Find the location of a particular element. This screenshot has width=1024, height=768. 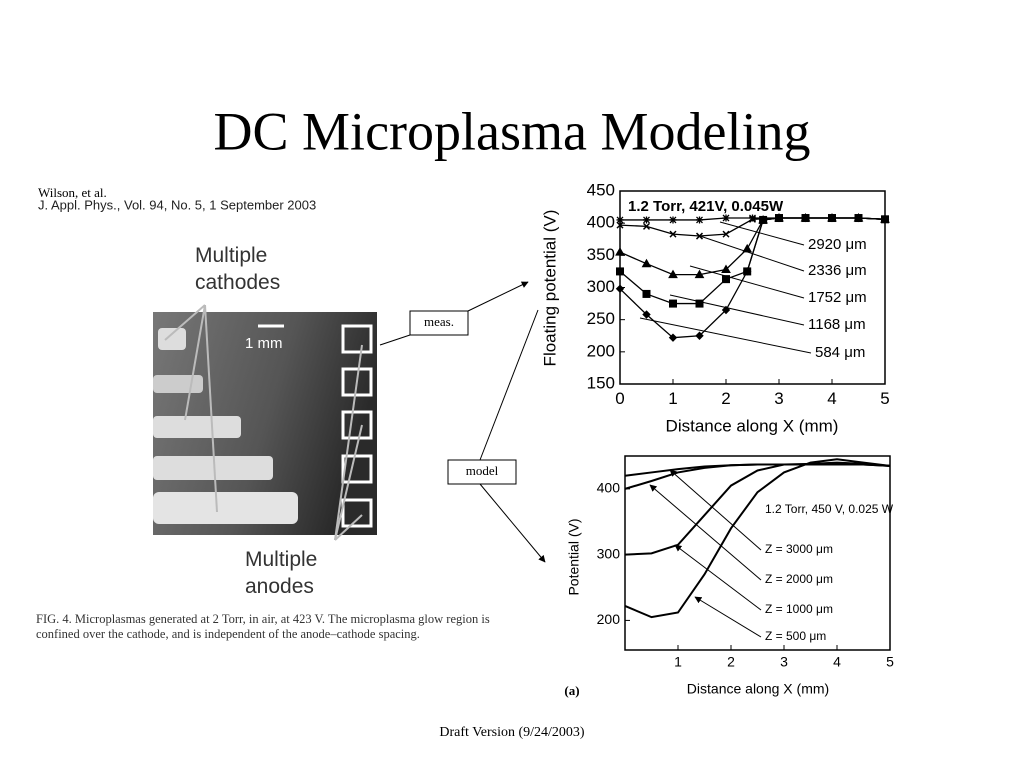

series-label: Z = 2000 μm is located at coordinates (799, 579).